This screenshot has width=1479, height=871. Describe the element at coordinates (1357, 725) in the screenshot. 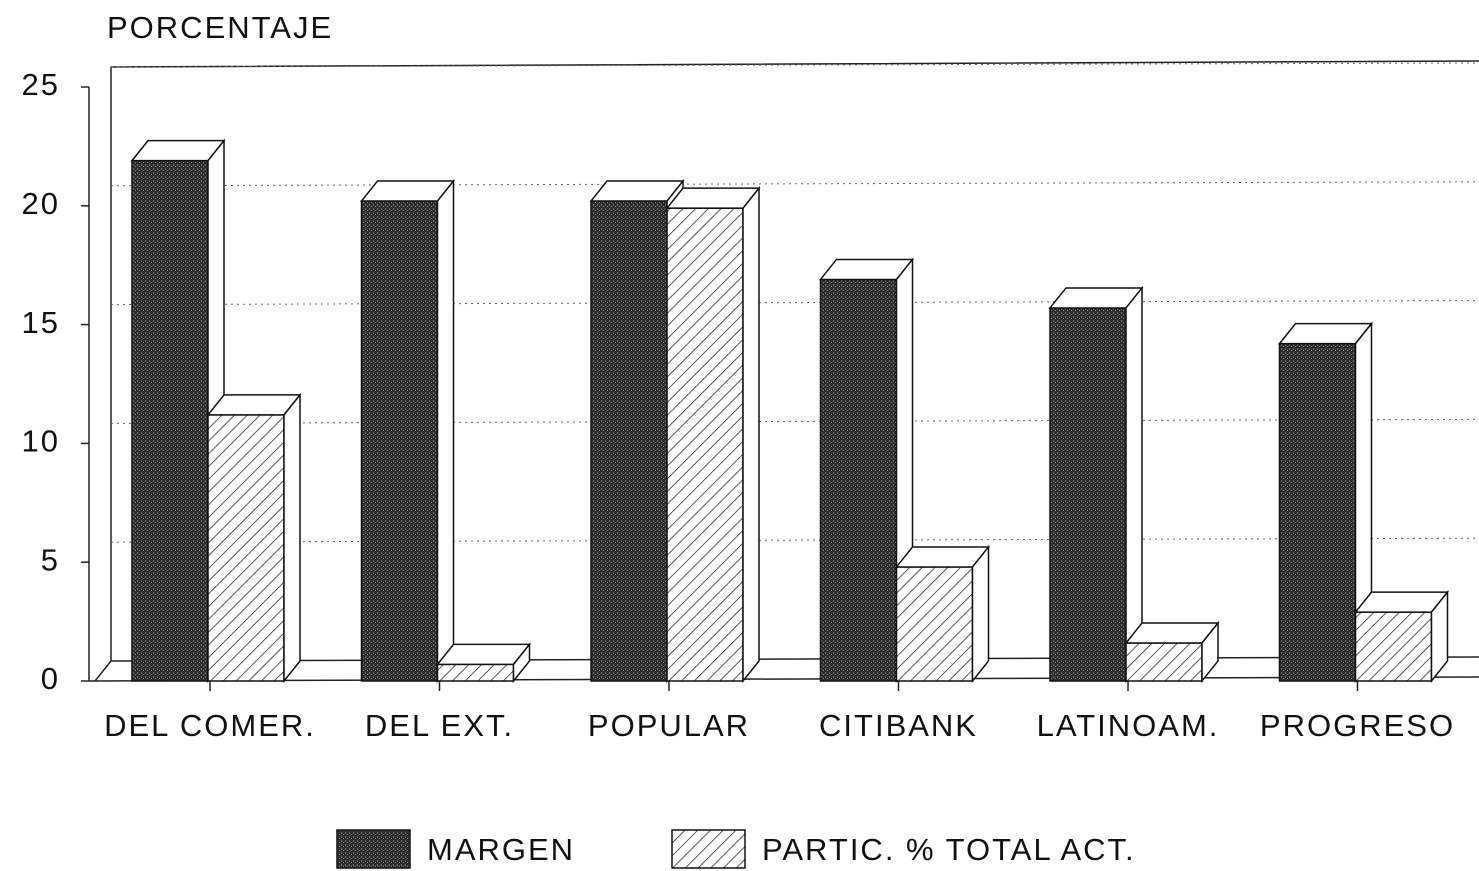

I see `x-tick-label: PROGRESO` at that location.